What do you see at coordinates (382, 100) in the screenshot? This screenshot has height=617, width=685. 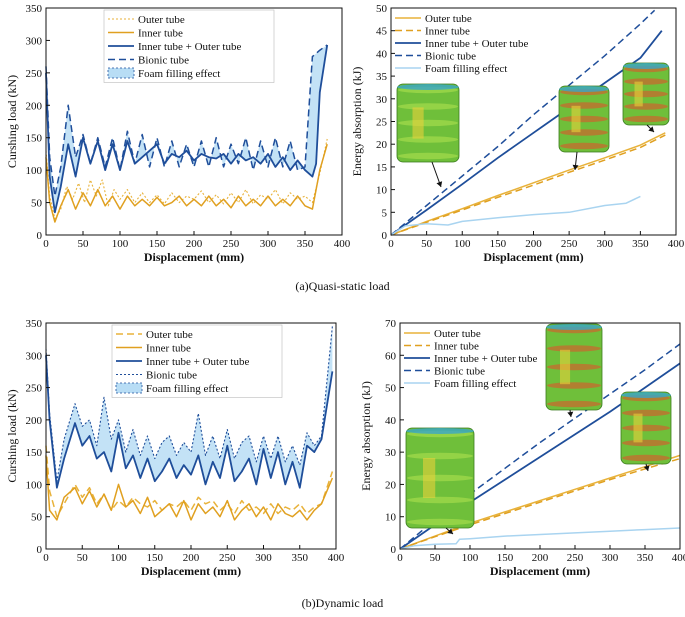 I see `y-tick-label: 30` at bounding box center [382, 100].